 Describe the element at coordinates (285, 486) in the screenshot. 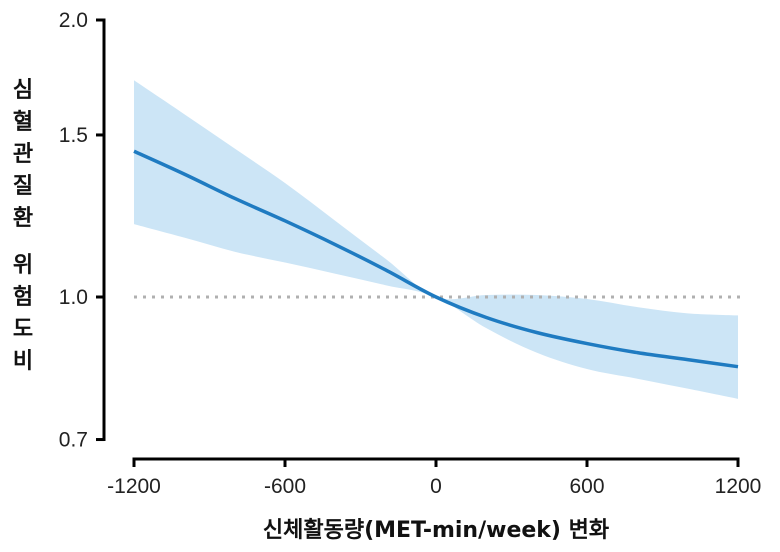

I see `x-tick-label: -600` at that location.